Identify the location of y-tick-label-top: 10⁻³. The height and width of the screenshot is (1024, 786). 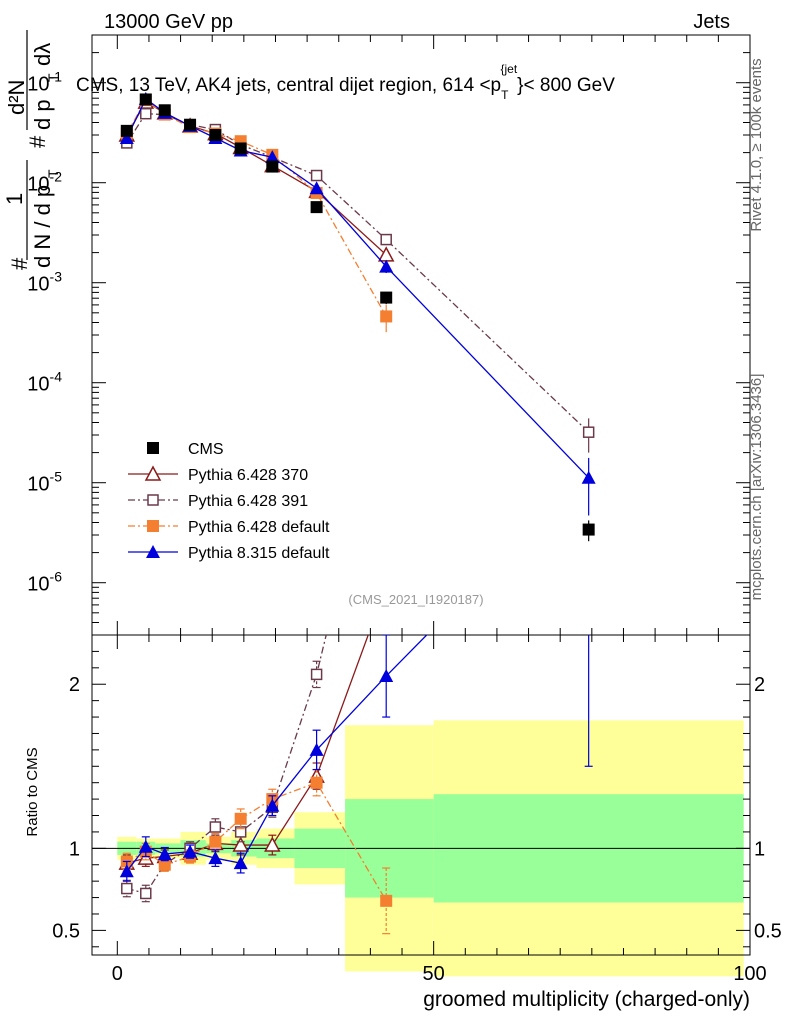
(44, 282).